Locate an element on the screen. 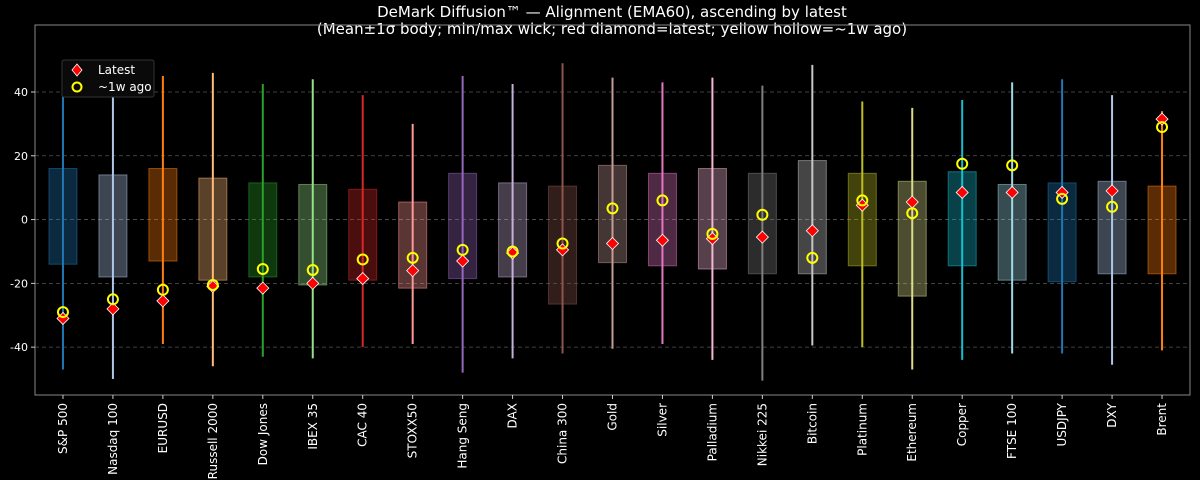 This screenshot has width=1200, height=480. x-tick-label: Russell 2000 is located at coordinates (213, 441).